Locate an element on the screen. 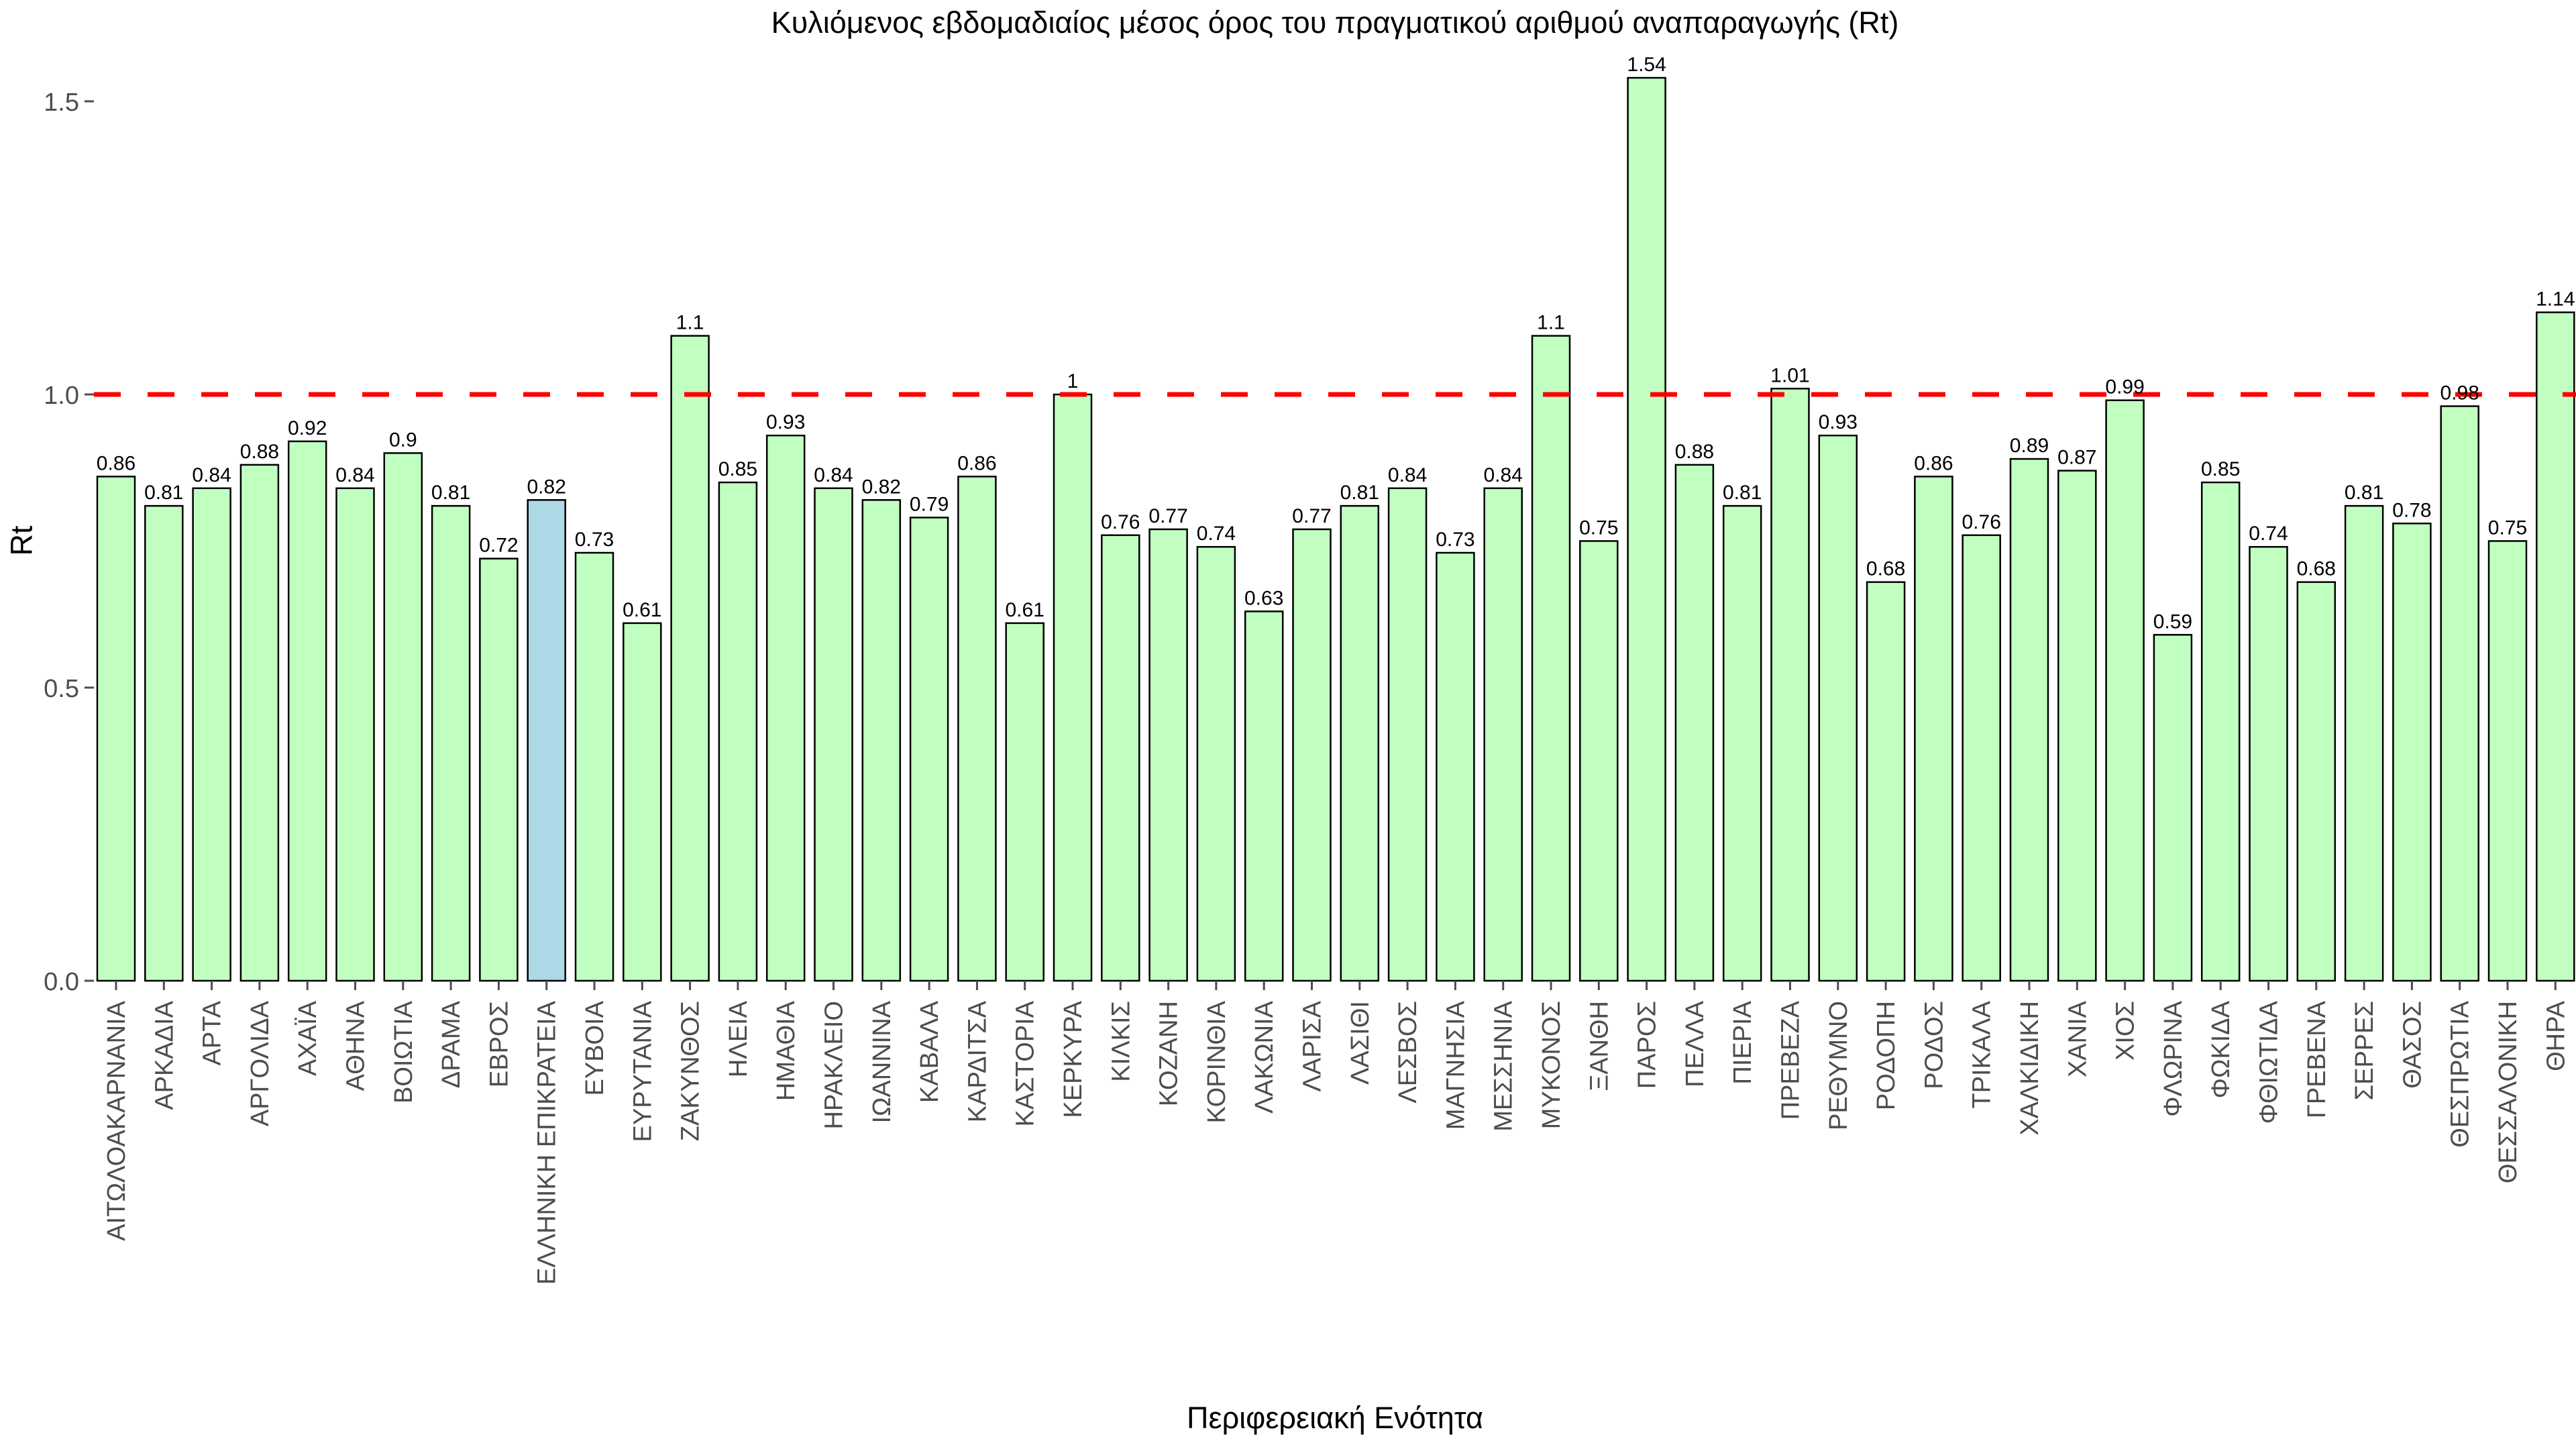 This screenshot has height=1449, width=2576. x-tick-label: ΜΑΓΝΗΣΙΑ is located at coordinates (1456, 1065).